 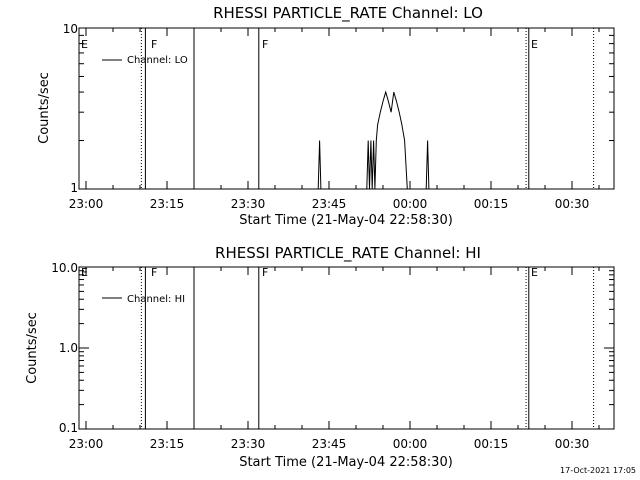 What do you see at coordinates (346, 220) in the screenshot?
I see `panel-lo-x-axis-label: Start Time (21-May-04 22:58:30)` at bounding box center [346, 220].